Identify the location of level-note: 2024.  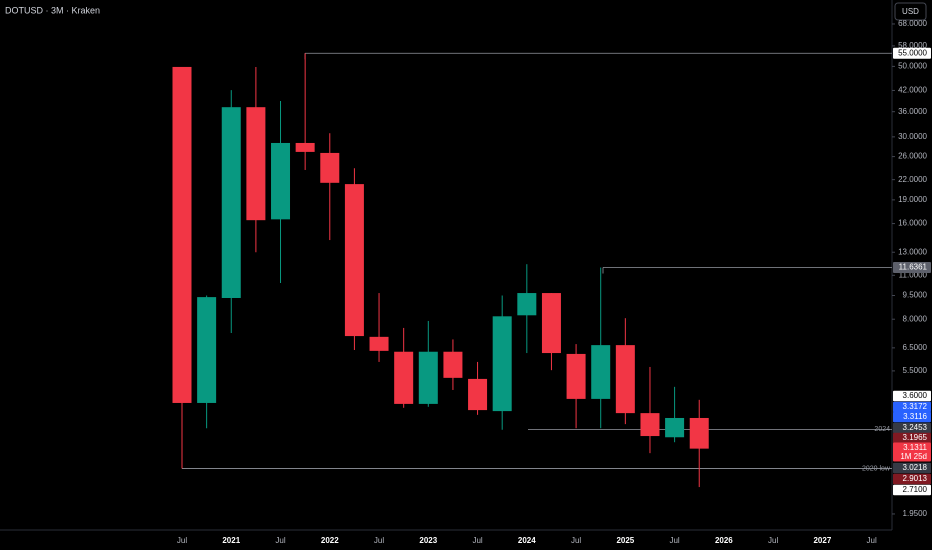
(882, 429).